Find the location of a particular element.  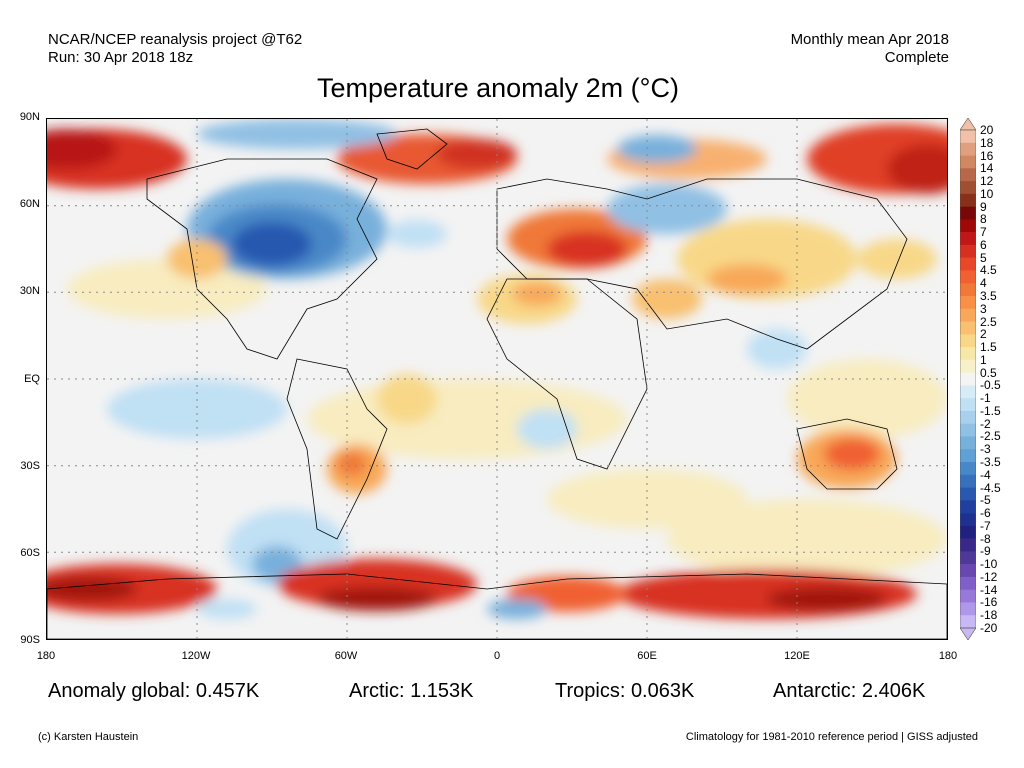

lon-label-60w: 60W is located at coordinates (346, 656).